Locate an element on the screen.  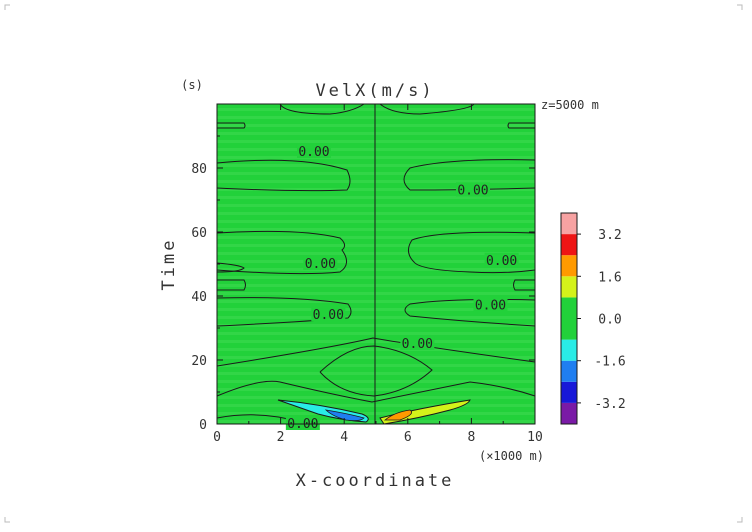
x-tick-label: 6 is located at coordinates (408, 437).